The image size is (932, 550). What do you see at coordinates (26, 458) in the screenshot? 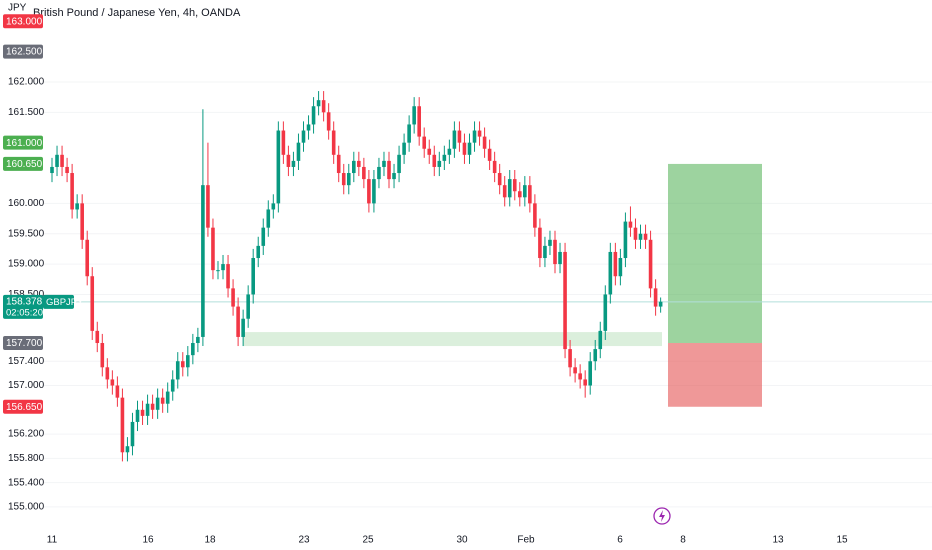
I see `y-tick-label: 155.800` at bounding box center [26, 458].